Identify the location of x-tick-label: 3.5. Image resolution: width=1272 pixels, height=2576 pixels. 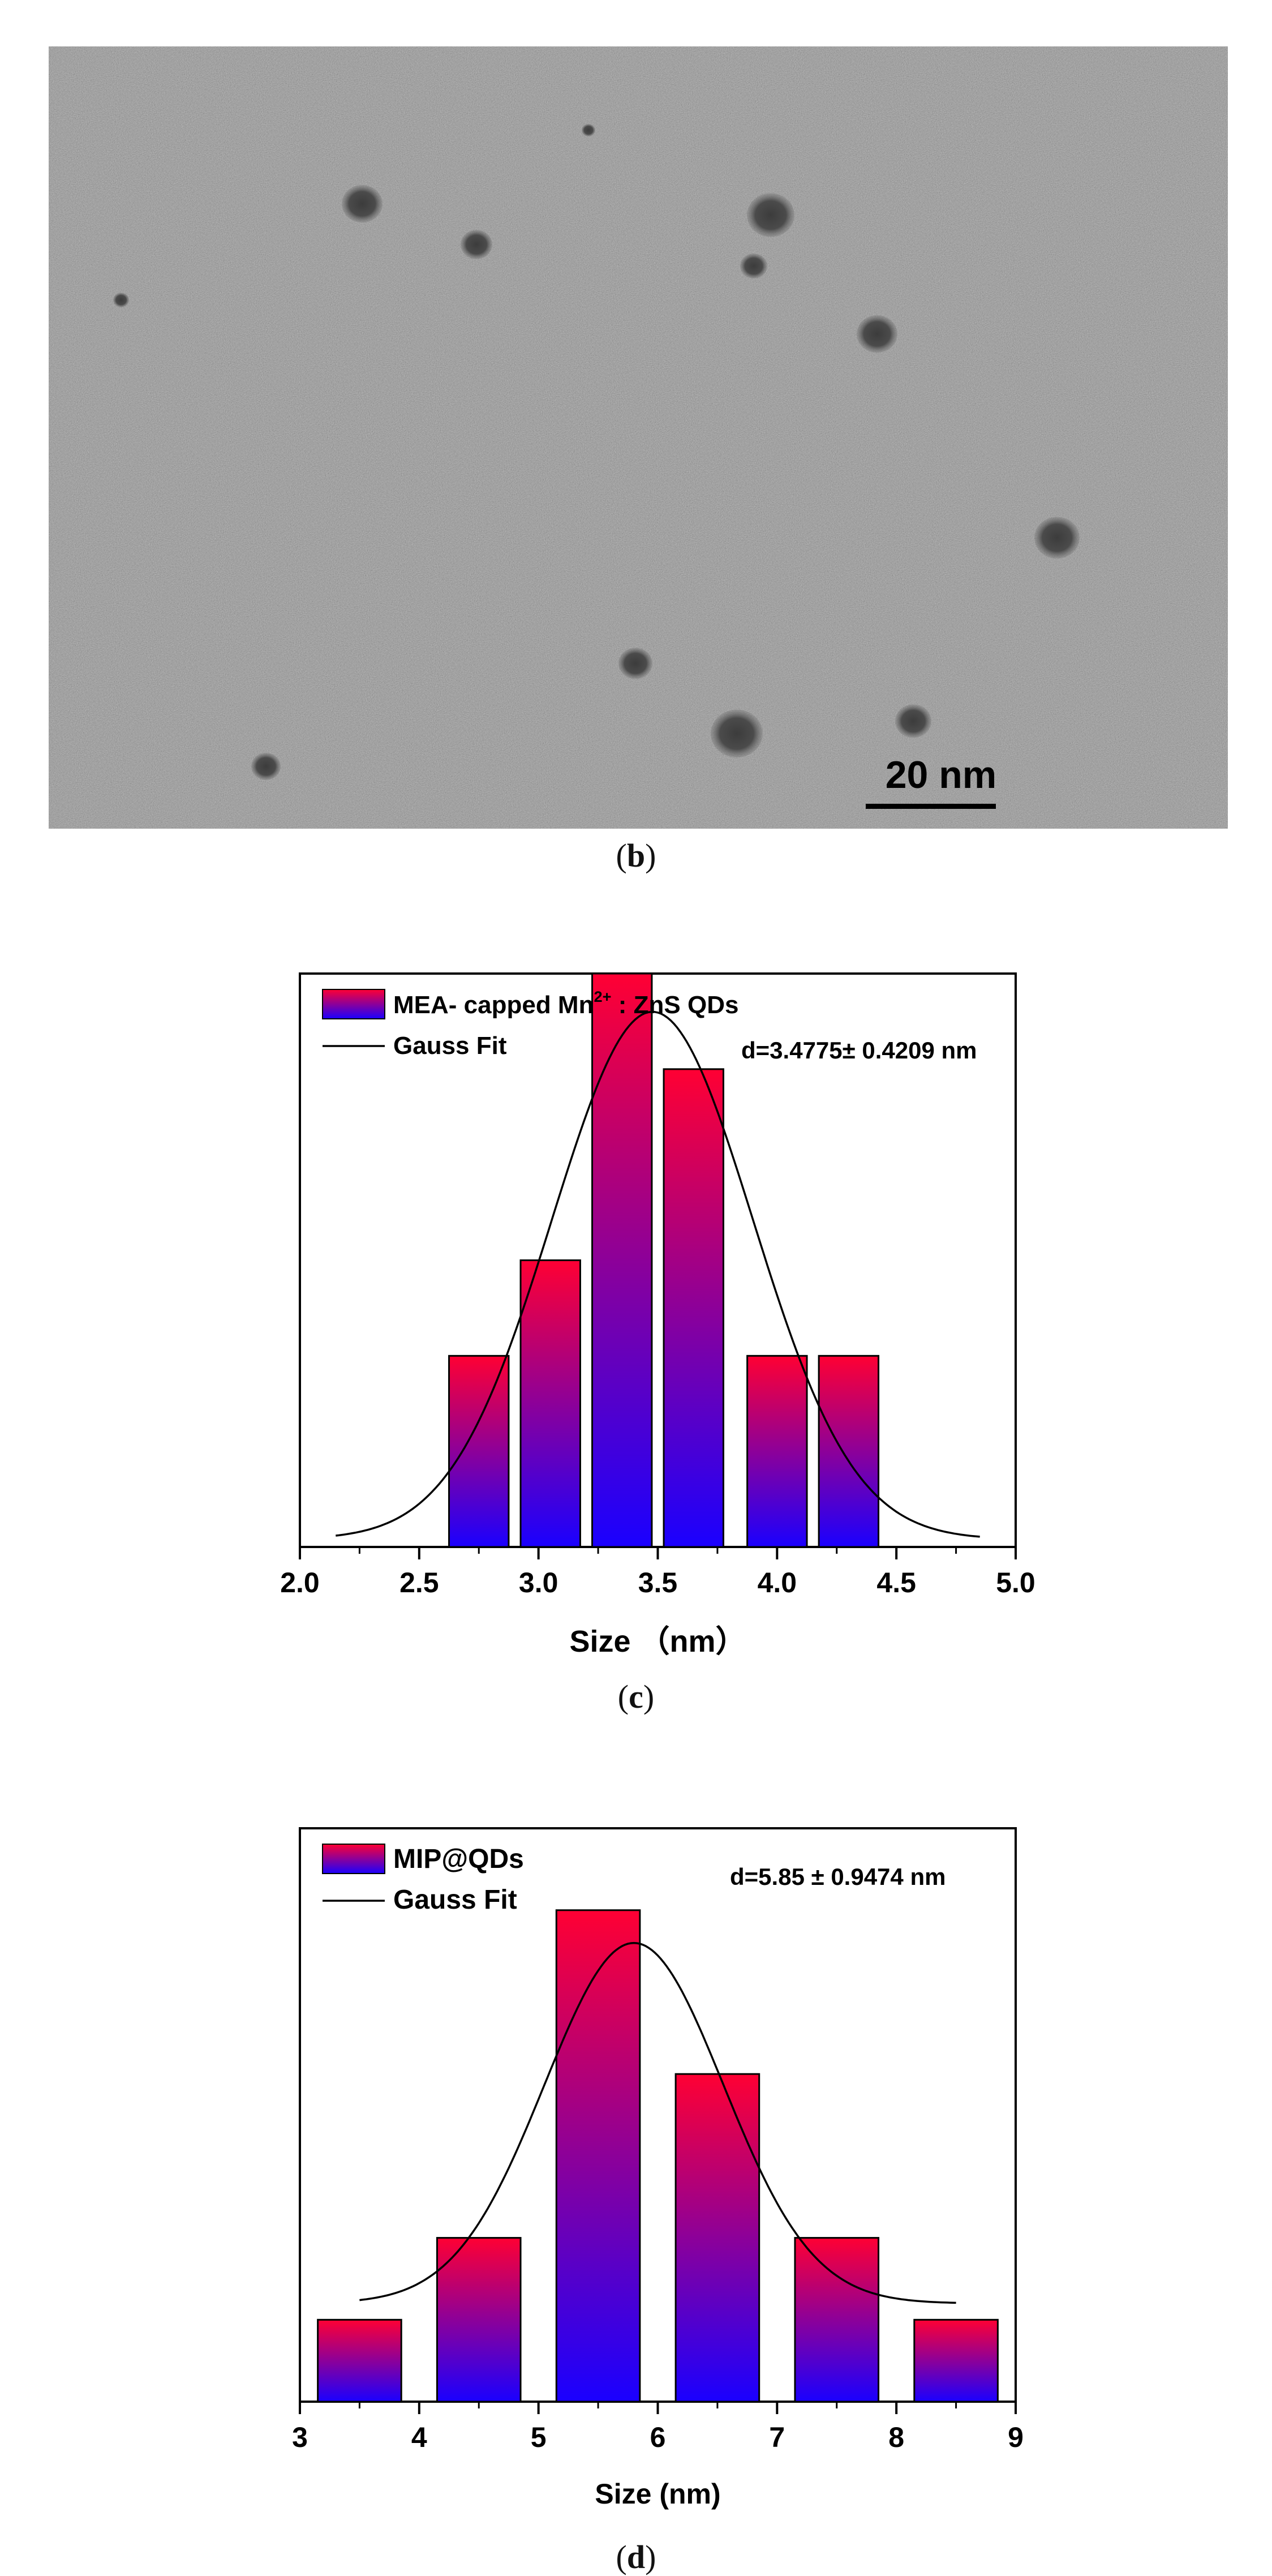
(658, 1582).